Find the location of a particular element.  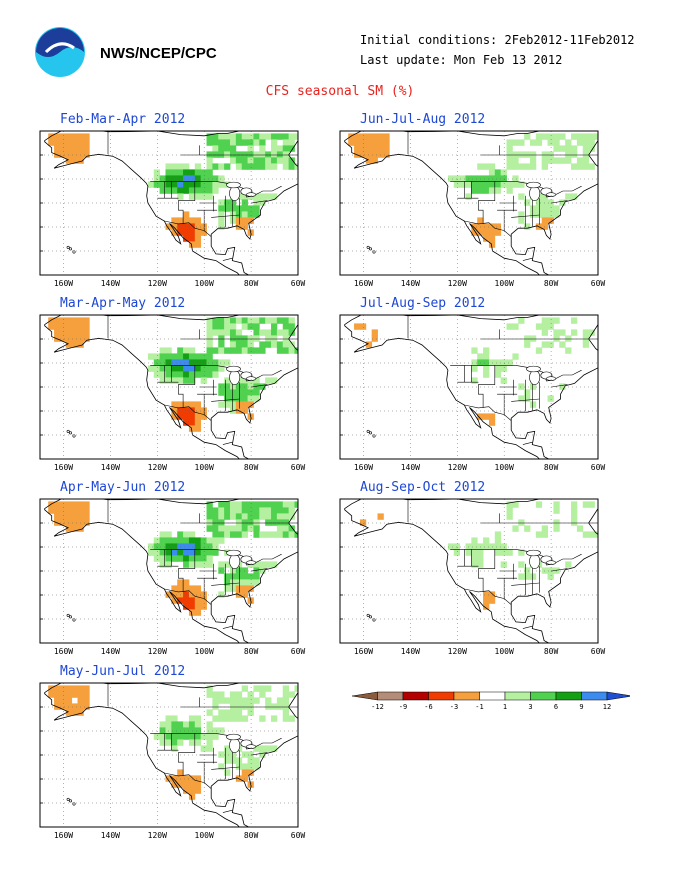

agency-name: NWS/NCEP/CPC is located at coordinates (158, 53).